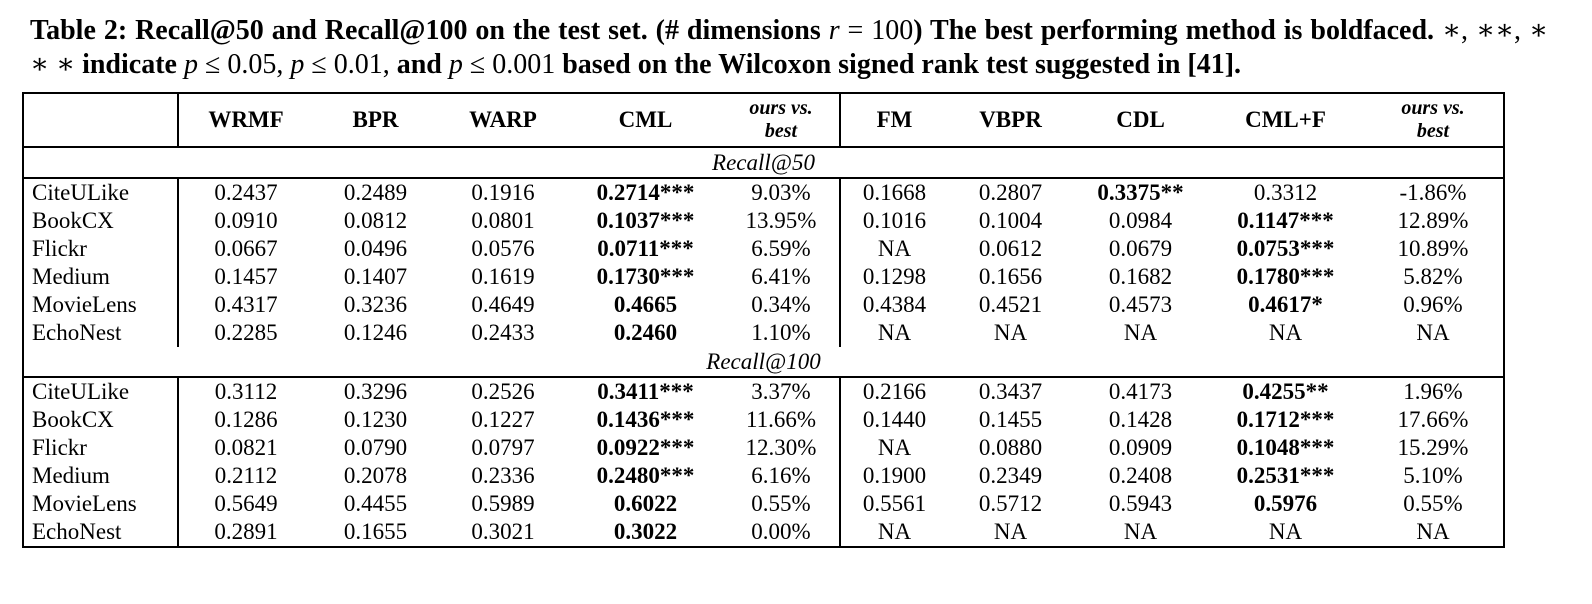  What do you see at coordinates (245, 120) in the screenshot?
I see `column-header-wrmf: WRMF` at bounding box center [245, 120].